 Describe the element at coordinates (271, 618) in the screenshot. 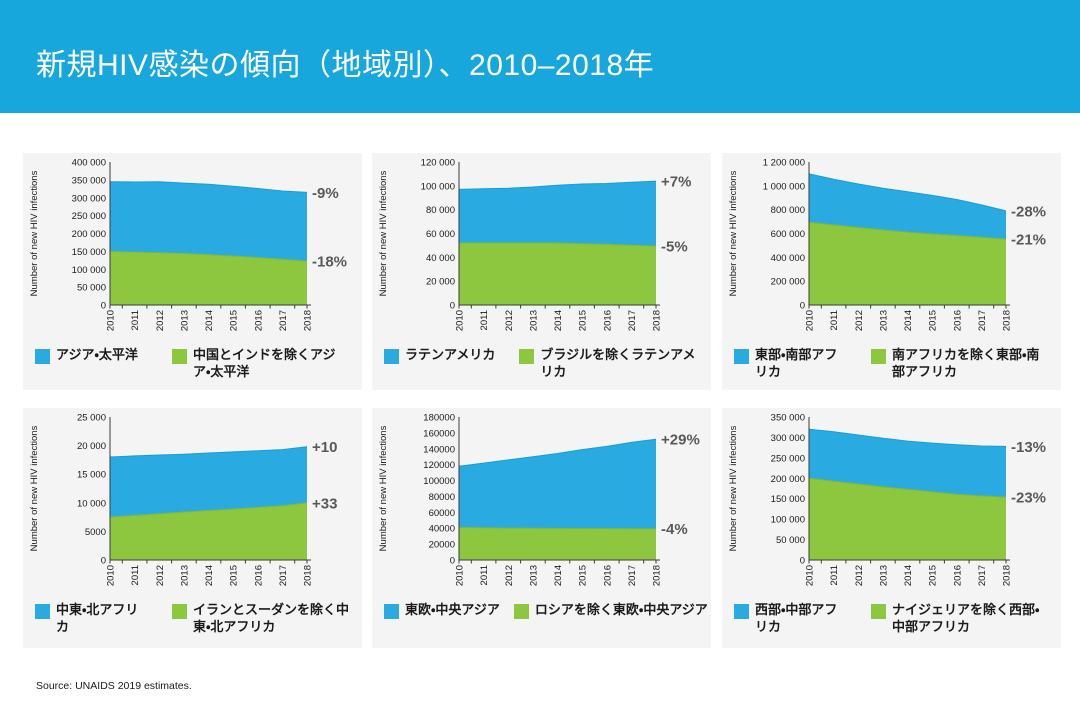

I see `legend-label: イランとスーダンを除く中東・北アフリカ` at that location.